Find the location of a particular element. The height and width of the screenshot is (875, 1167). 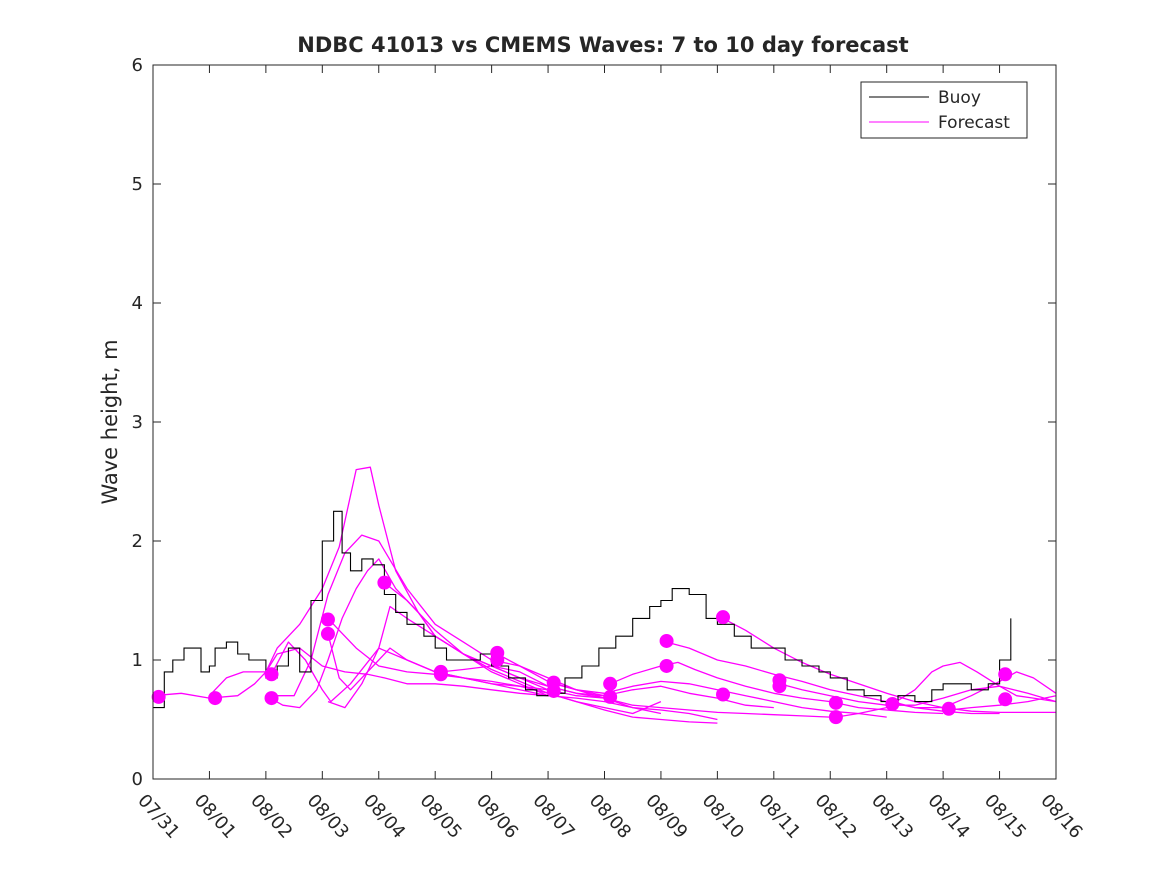

x-tick-label: 08/01 is located at coordinates (215, 816).